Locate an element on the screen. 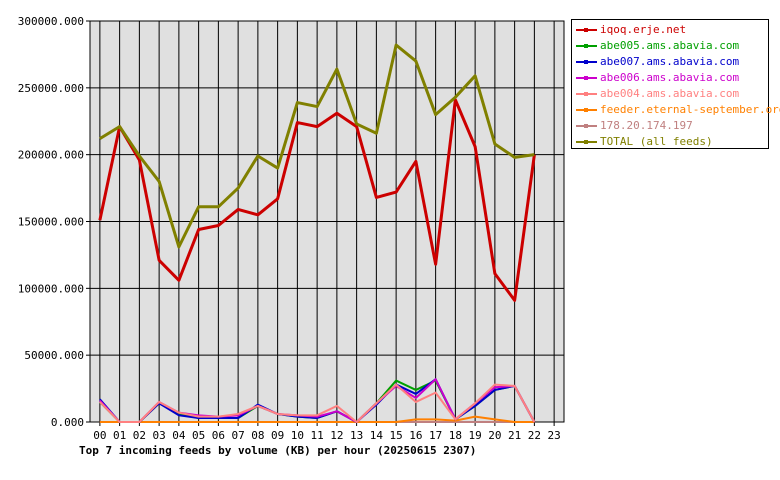  x-tick-label: 09 is located at coordinates (277, 435).